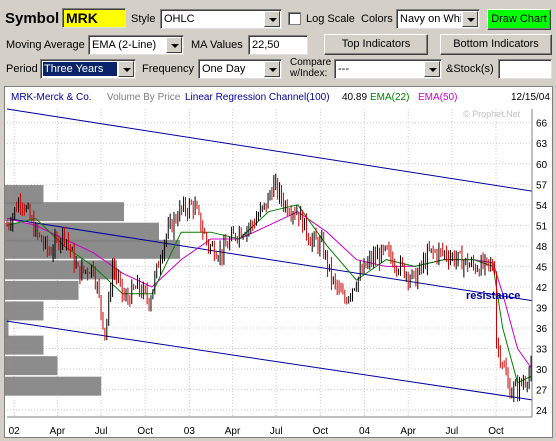 The width and height of the screenshot is (556, 441). I want to click on compare-index-select-value: ---, so click(343, 69).